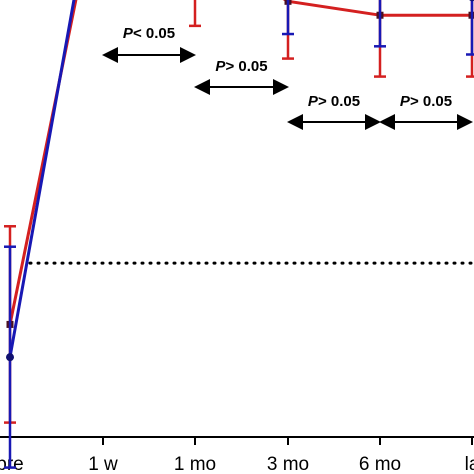 The height and width of the screenshot is (474, 474). I want to click on x-tick-label: pre, so click(12, 464).